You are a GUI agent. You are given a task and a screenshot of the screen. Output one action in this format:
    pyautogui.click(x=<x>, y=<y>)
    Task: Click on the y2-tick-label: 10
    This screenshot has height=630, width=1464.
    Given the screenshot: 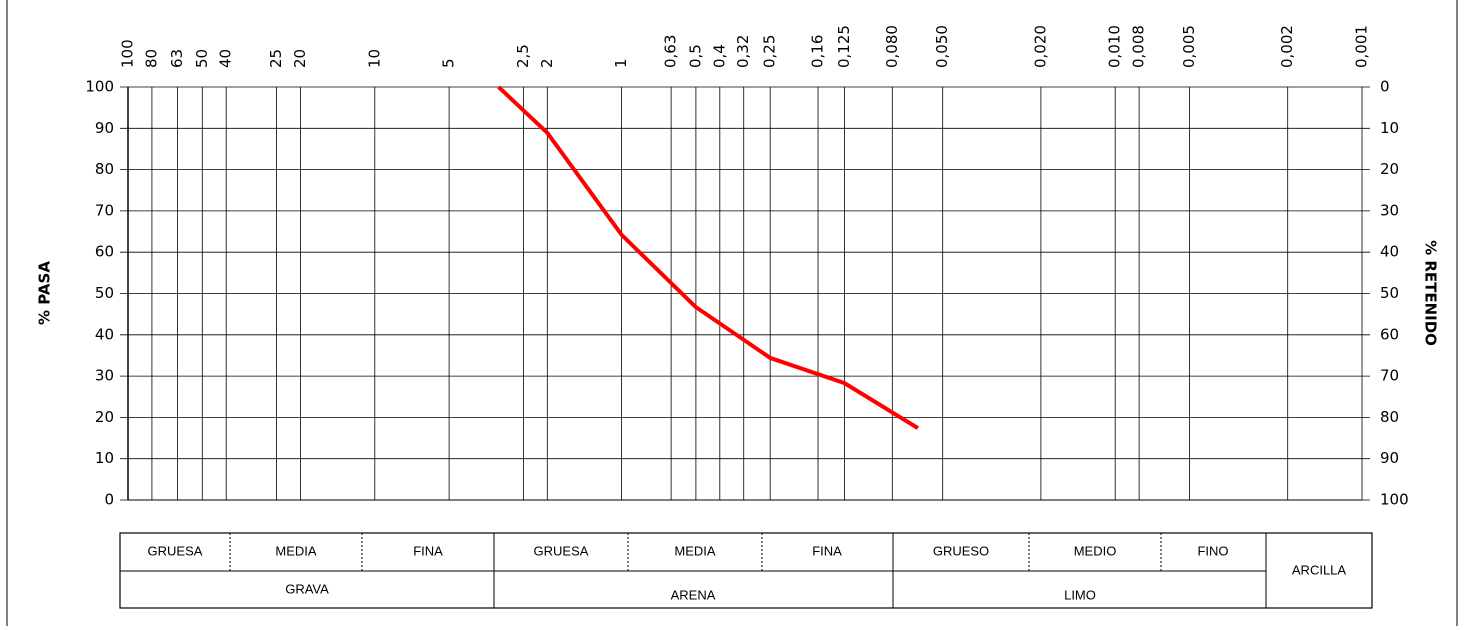 What is the action you would take?
    pyautogui.click(x=1389, y=128)
    